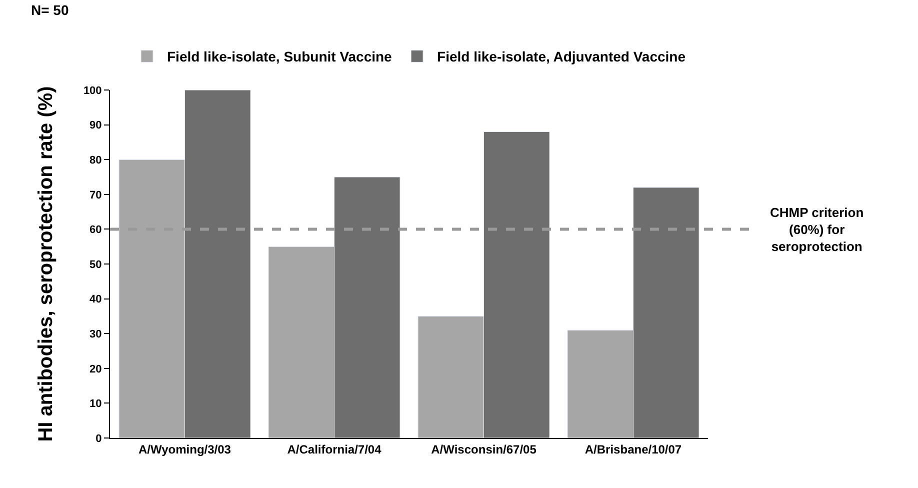  I want to click on y-tick-label: 20, so click(96, 369).